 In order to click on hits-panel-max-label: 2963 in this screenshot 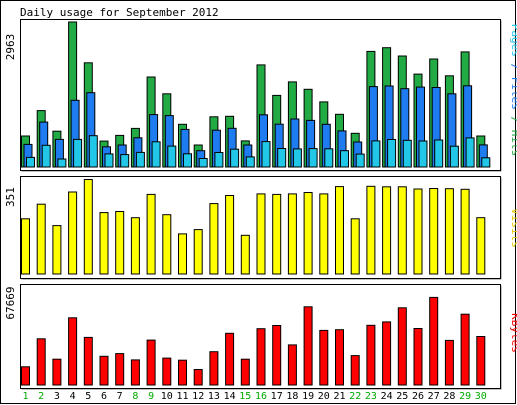, I will do `click(10, 47)`.